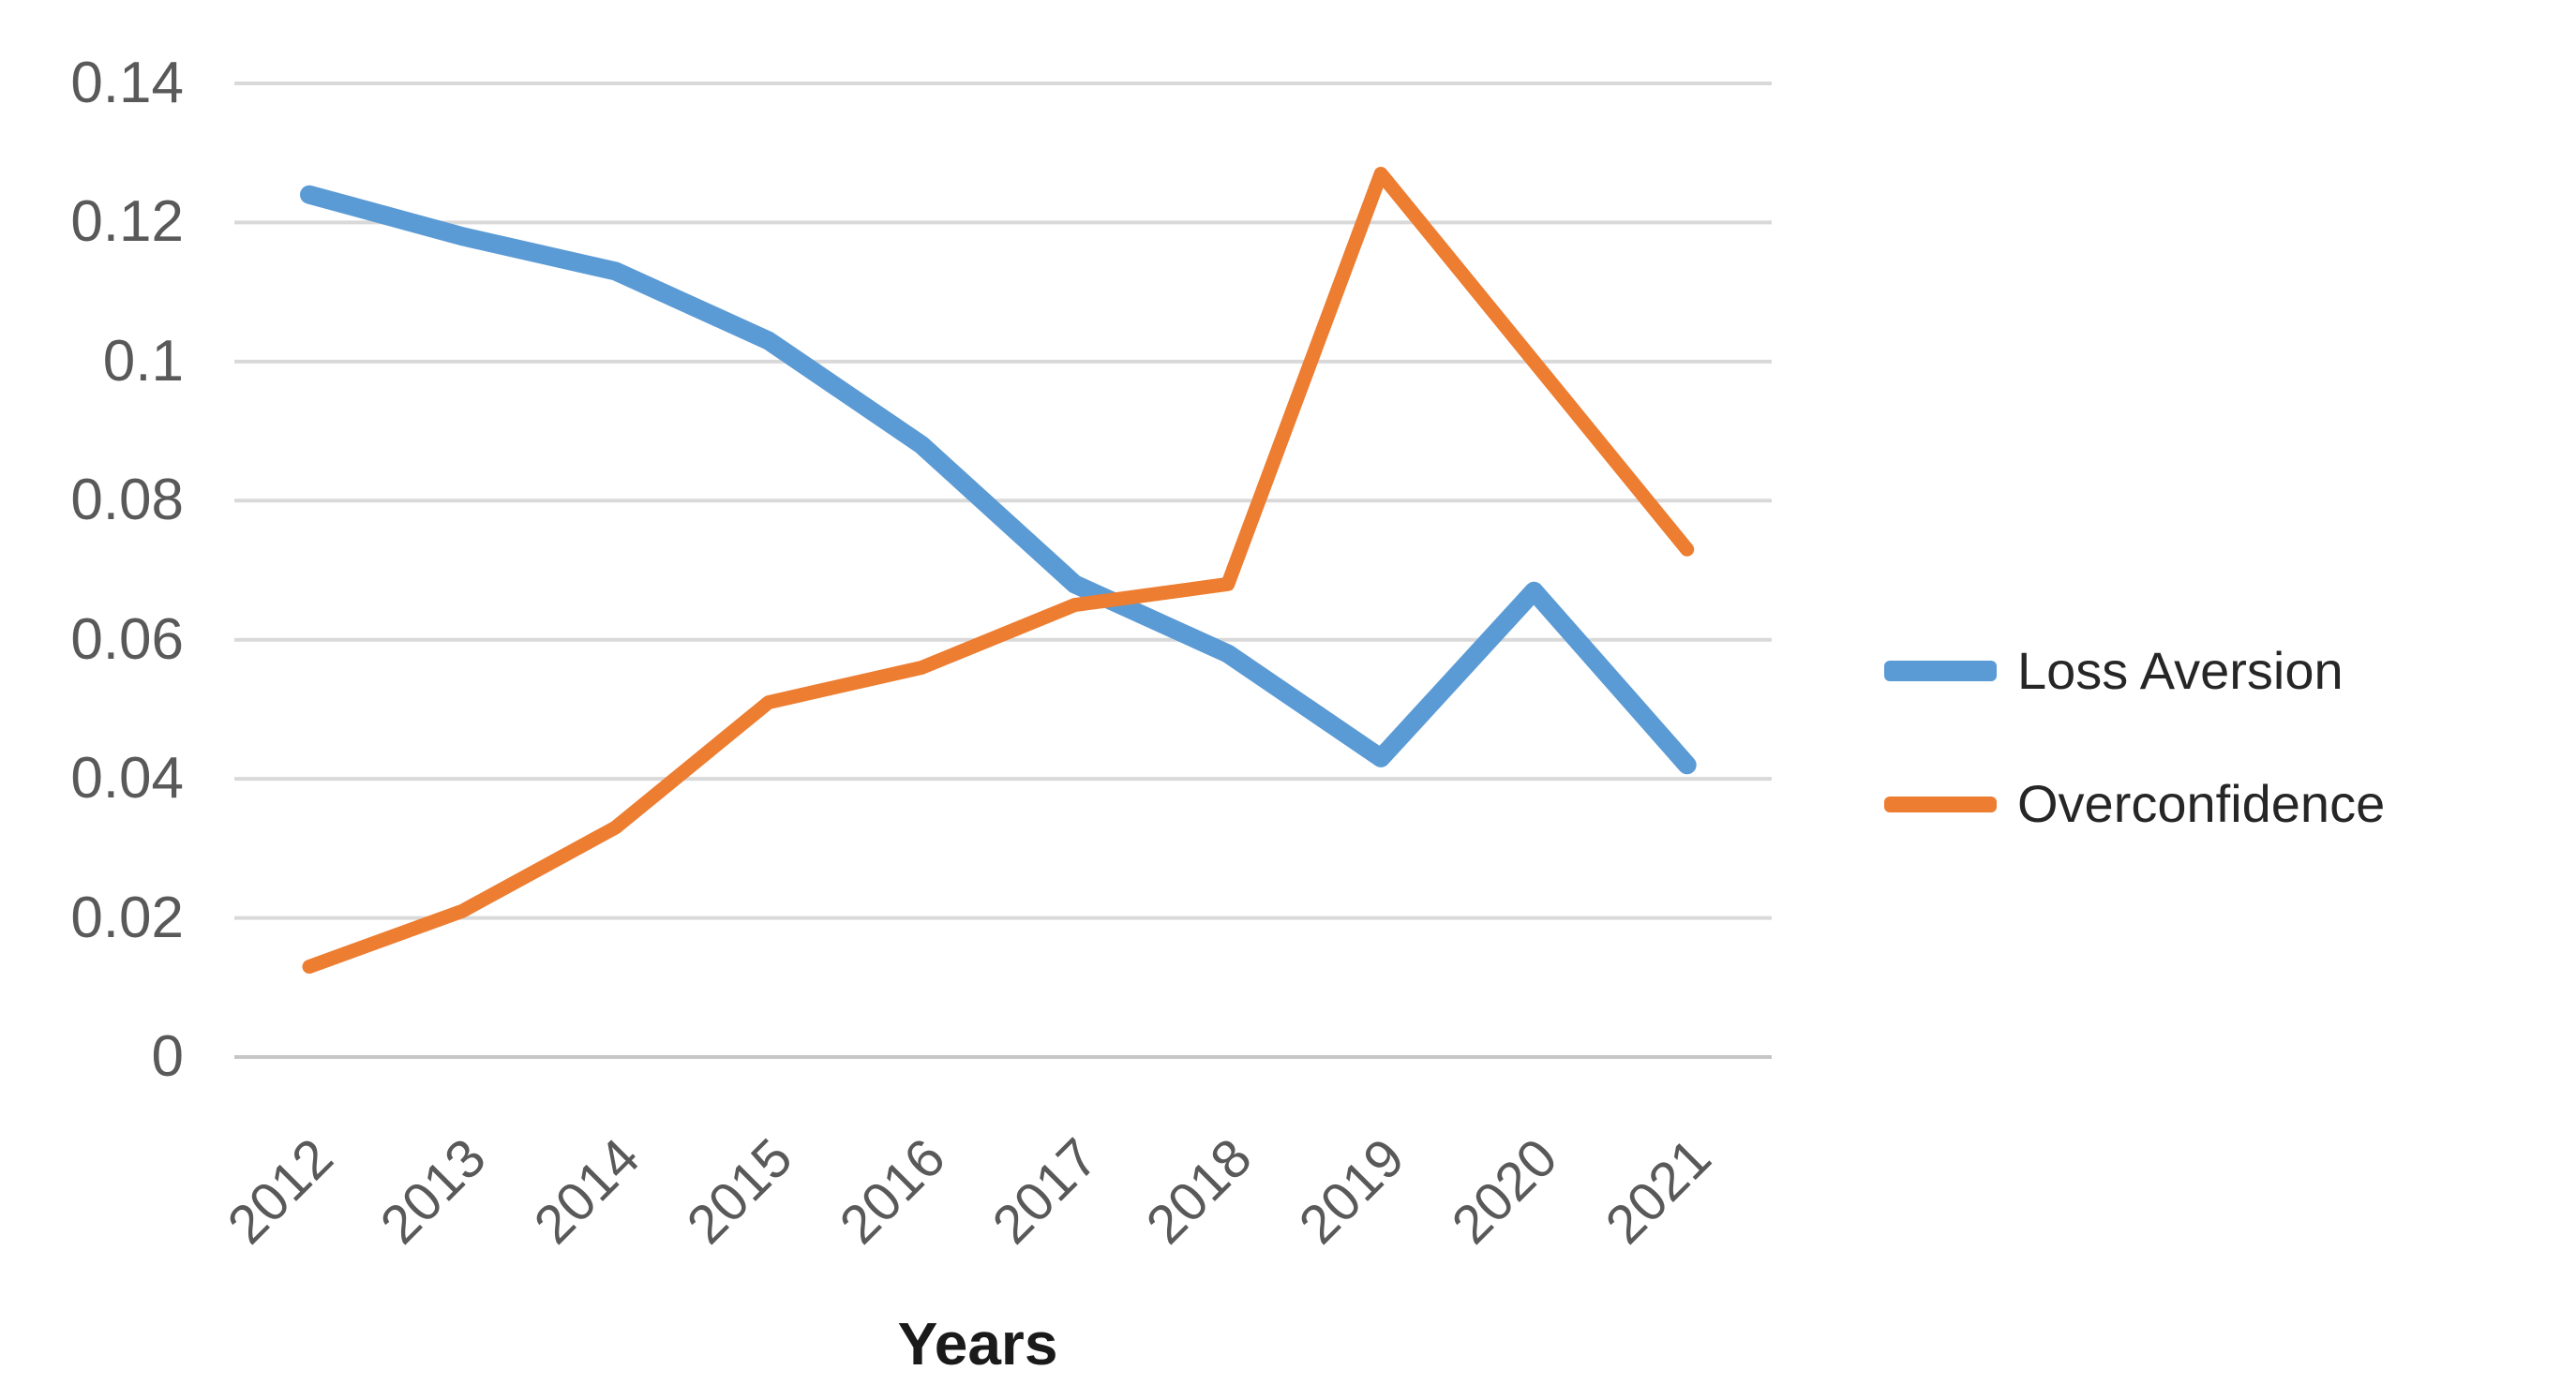 The width and height of the screenshot is (2576, 1385). I want to click on y-axis-tick-label: 0.06, so click(127, 639).